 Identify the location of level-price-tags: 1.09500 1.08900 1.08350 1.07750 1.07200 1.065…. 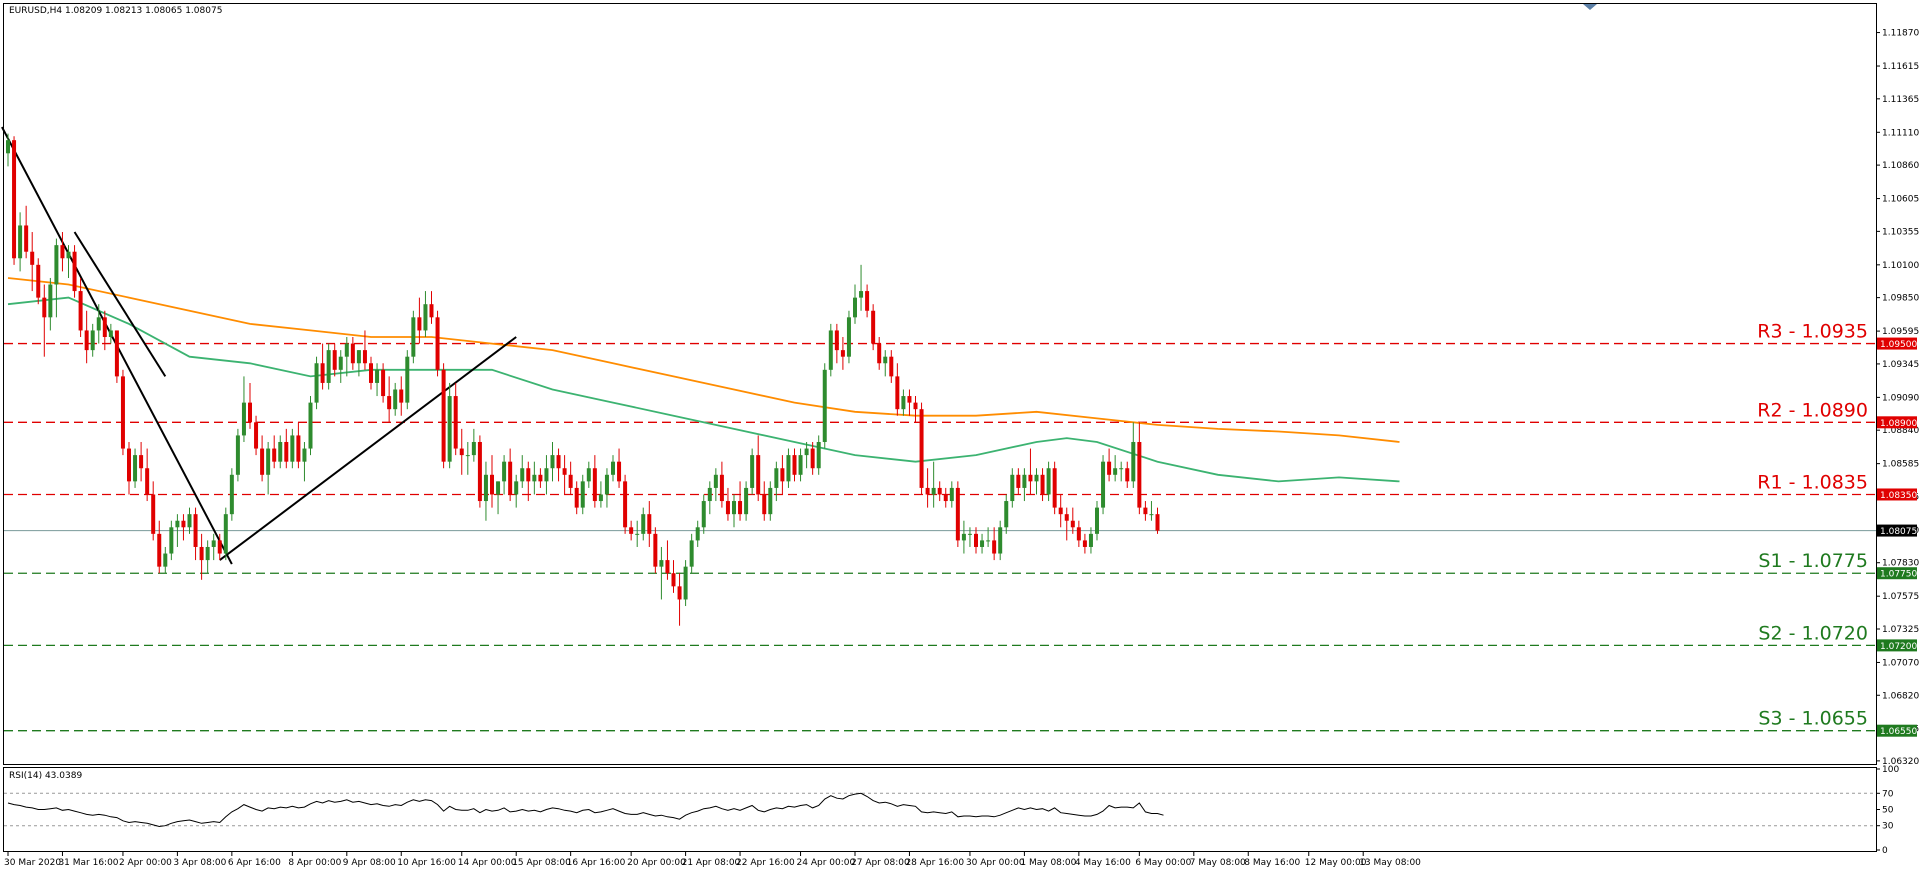
(1897, 537).